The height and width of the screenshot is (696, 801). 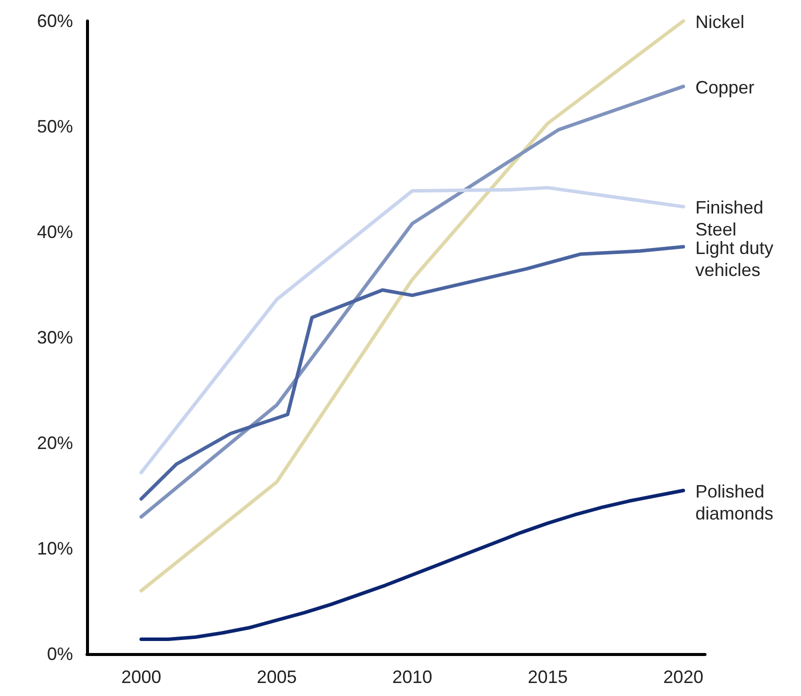 What do you see at coordinates (548, 677) in the screenshot?
I see `x-tick-label: 2015` at bounding box center [548, 677].